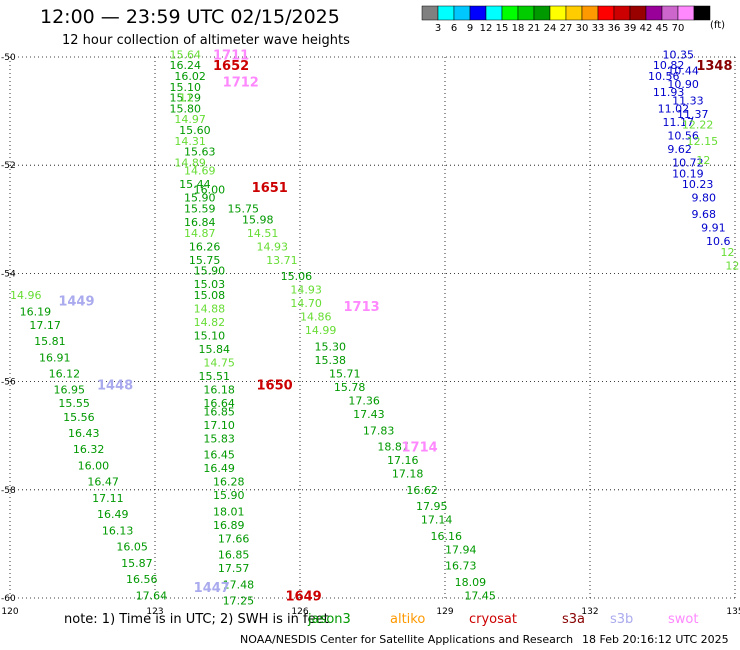  I want to click on wave-height-label: 15.03, so click(210, 284).